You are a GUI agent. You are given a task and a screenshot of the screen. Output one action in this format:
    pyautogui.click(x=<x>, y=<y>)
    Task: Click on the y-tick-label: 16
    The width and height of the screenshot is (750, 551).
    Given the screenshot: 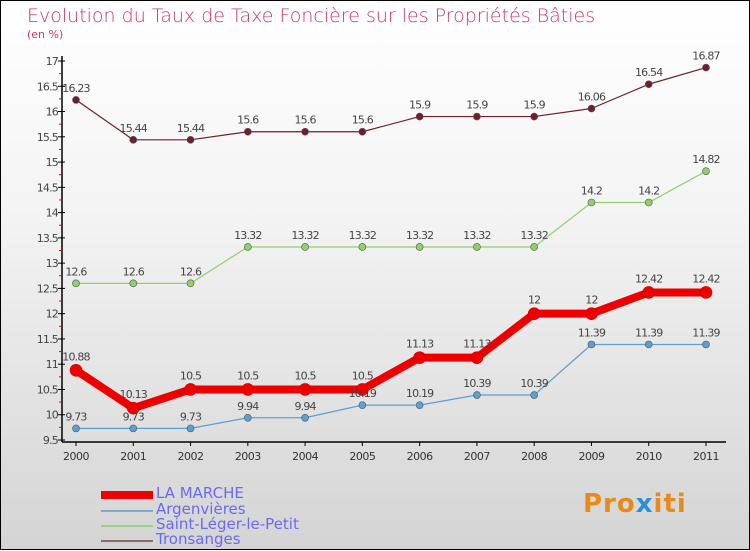 What is the action you would take?
    pyautogui.click(x=52, y=112)
    